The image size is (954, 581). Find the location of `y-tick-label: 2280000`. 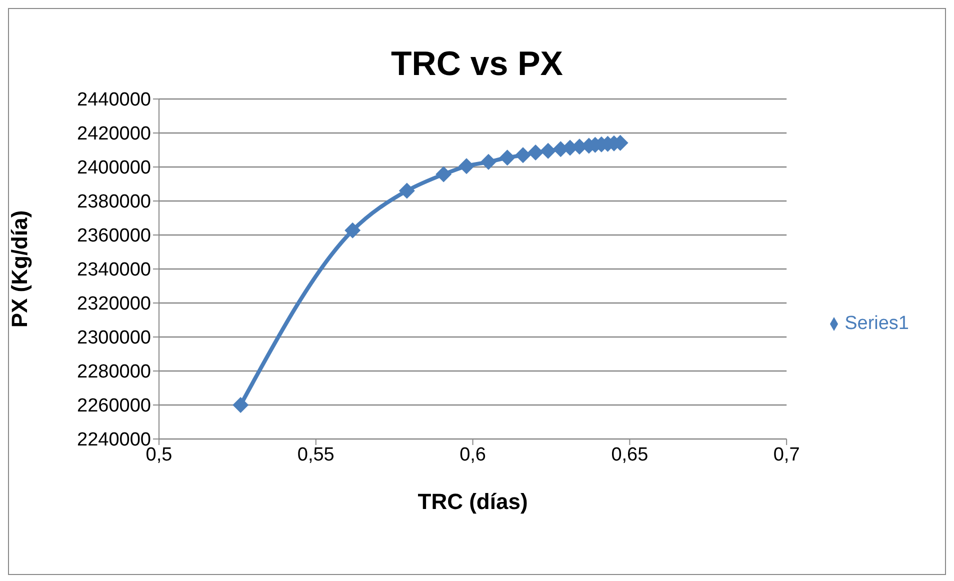

y-tick-label: 2280000 is located at coordinates (114, 372).